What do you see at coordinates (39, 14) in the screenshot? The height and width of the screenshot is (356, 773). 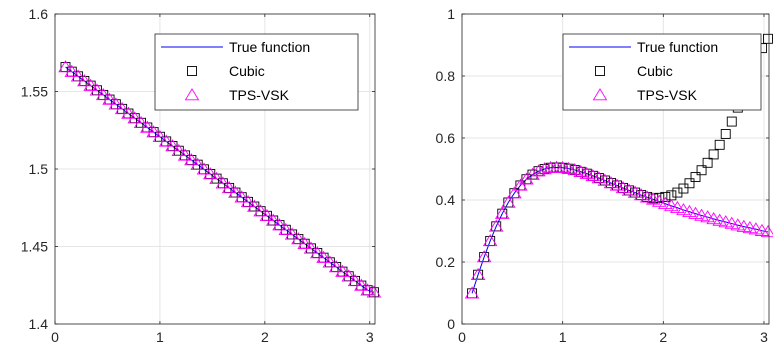 I see `y-tick-label: 1.6` at bounding box center [39, 14].